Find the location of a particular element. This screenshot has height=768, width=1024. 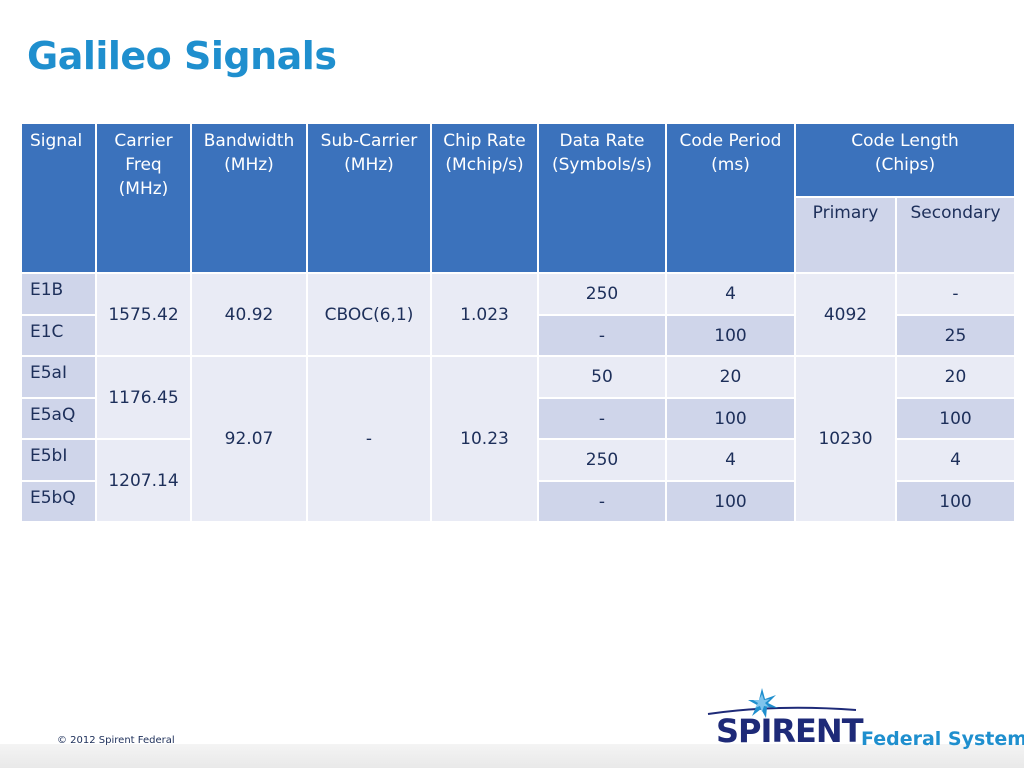

cell-bandwidth: 40.92 is located at coordinates (249, 314).